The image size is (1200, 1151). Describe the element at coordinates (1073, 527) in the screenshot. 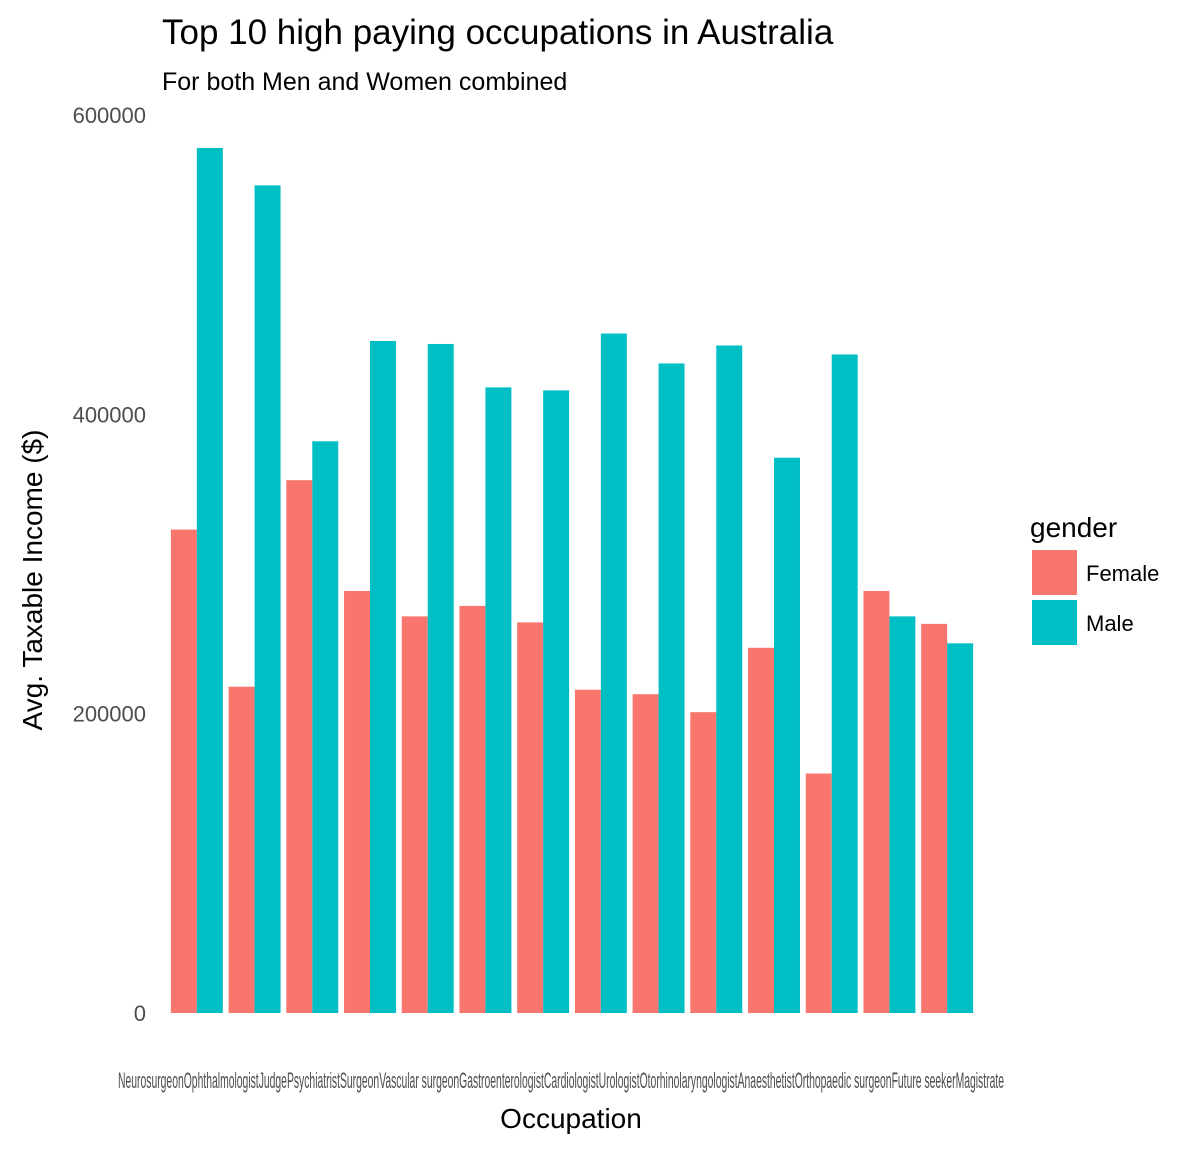

I see `legend-title: gender` at that location.